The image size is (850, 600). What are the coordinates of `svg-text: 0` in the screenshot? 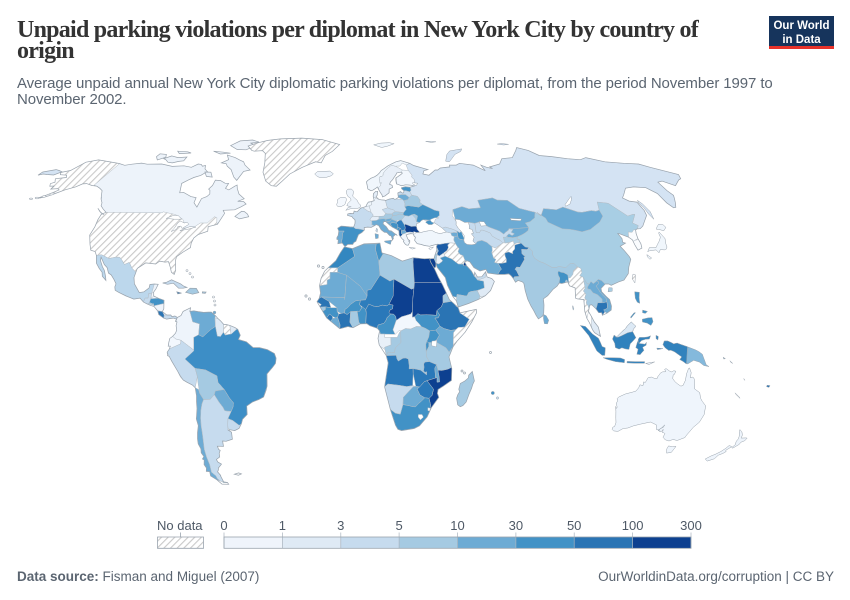 It's located at (223, 525).